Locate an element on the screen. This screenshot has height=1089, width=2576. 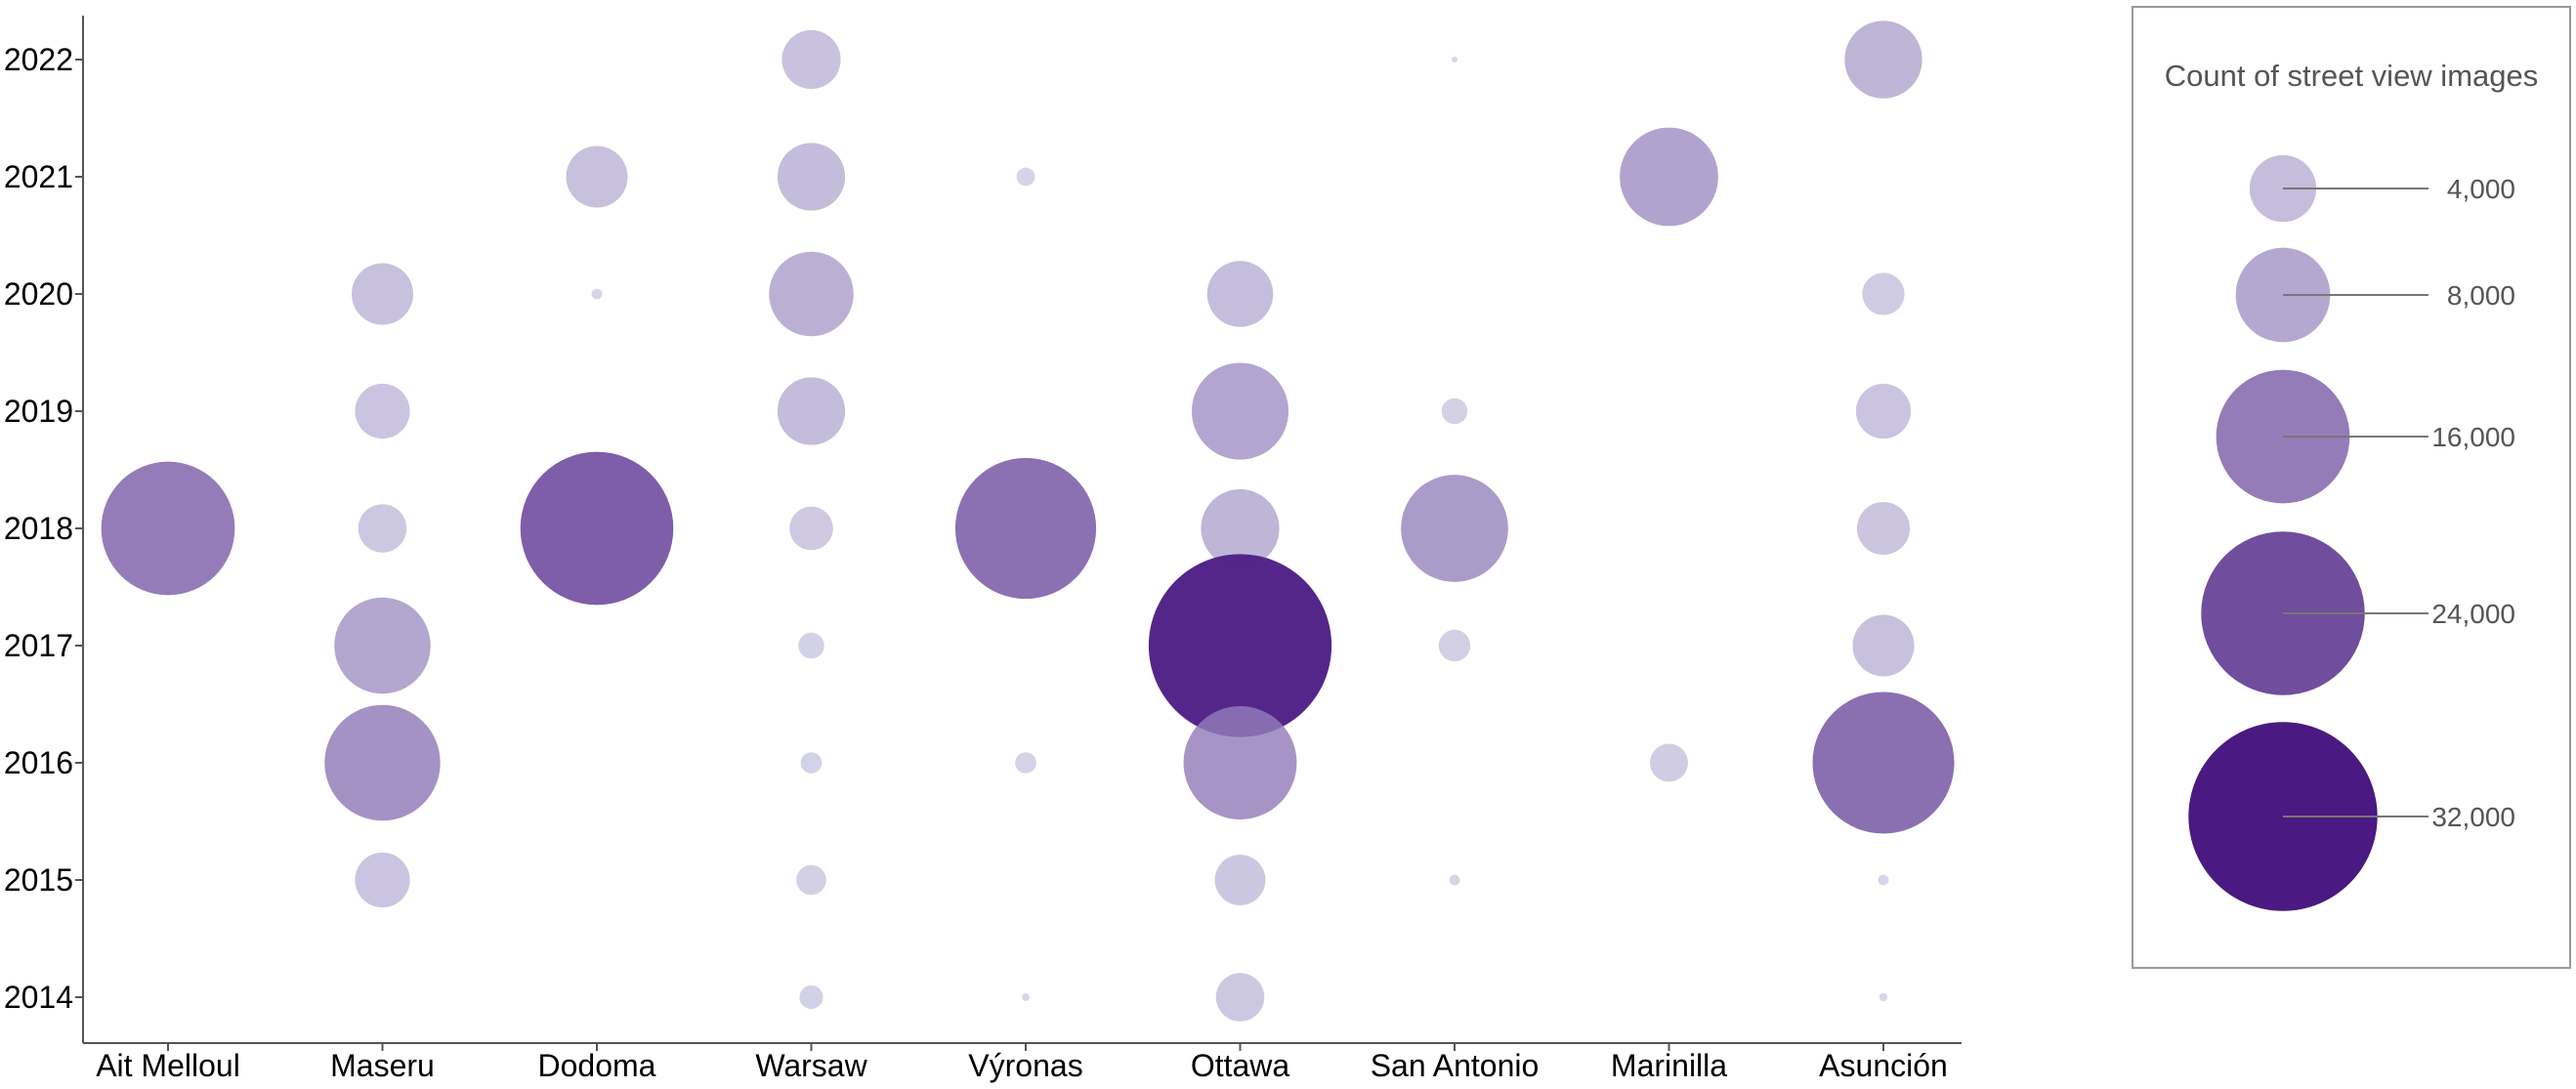
y-tick-label: 2018 is located at coordinates (38, 528).